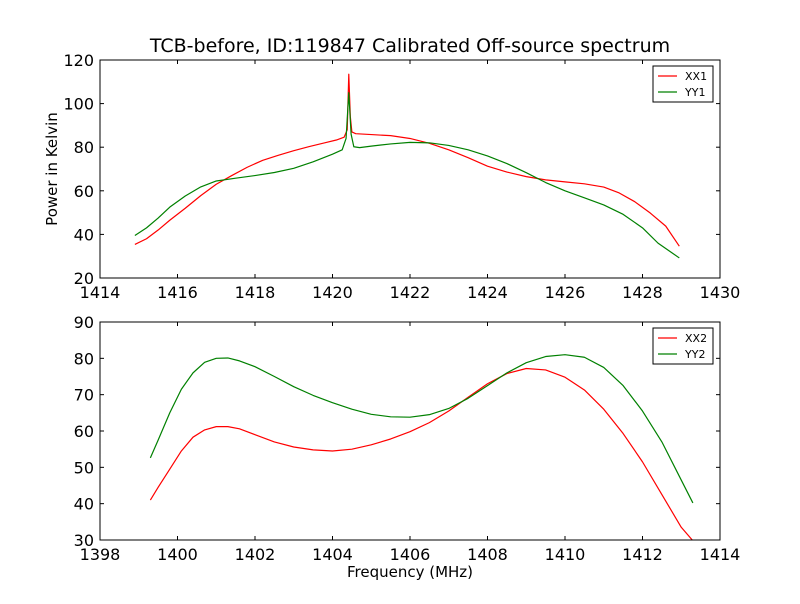  Describe the element at coordinates (84, 278) in the screenshot. I see `panel-1-y-tick-label: 20` at that location.